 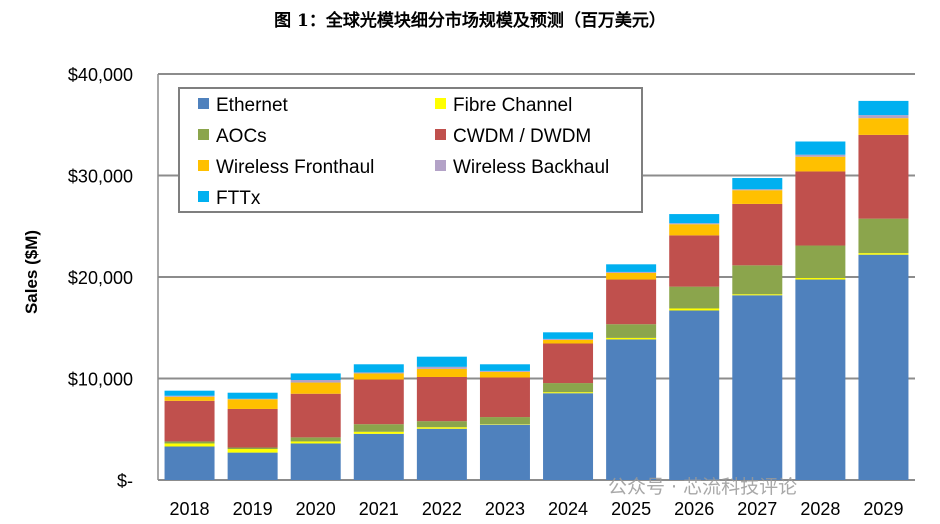 I want to click on y-tick-label: $-, so click(x=125, y=481).